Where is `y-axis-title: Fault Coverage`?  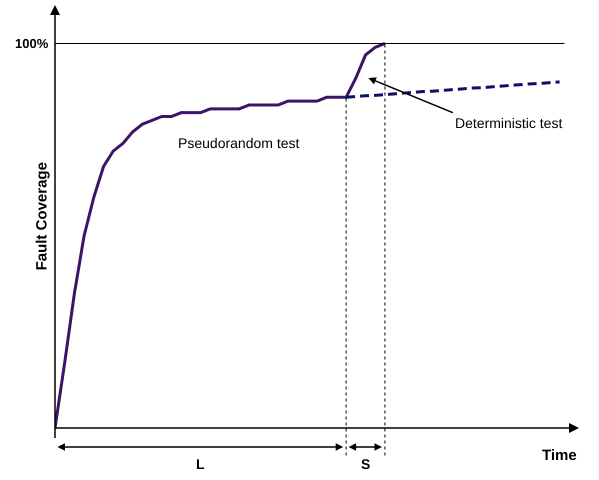
y-axis-title: Fault Coverage is located at coordinates (41, 216).